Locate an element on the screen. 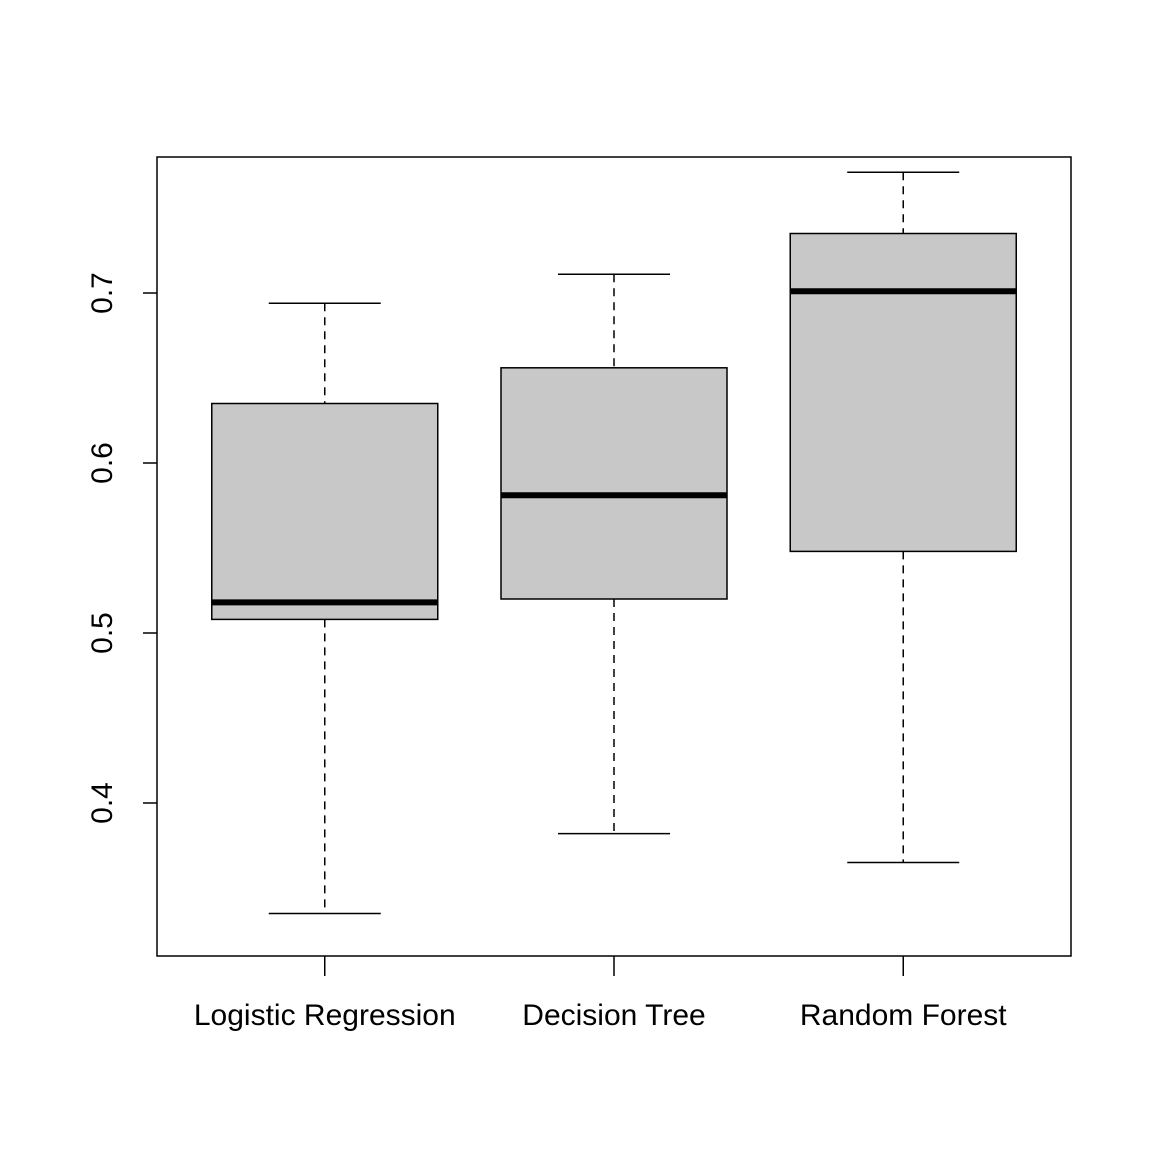 The image size is (1152, 1152). y-tick-label: 0.7 is located at coordinates (102, 293).